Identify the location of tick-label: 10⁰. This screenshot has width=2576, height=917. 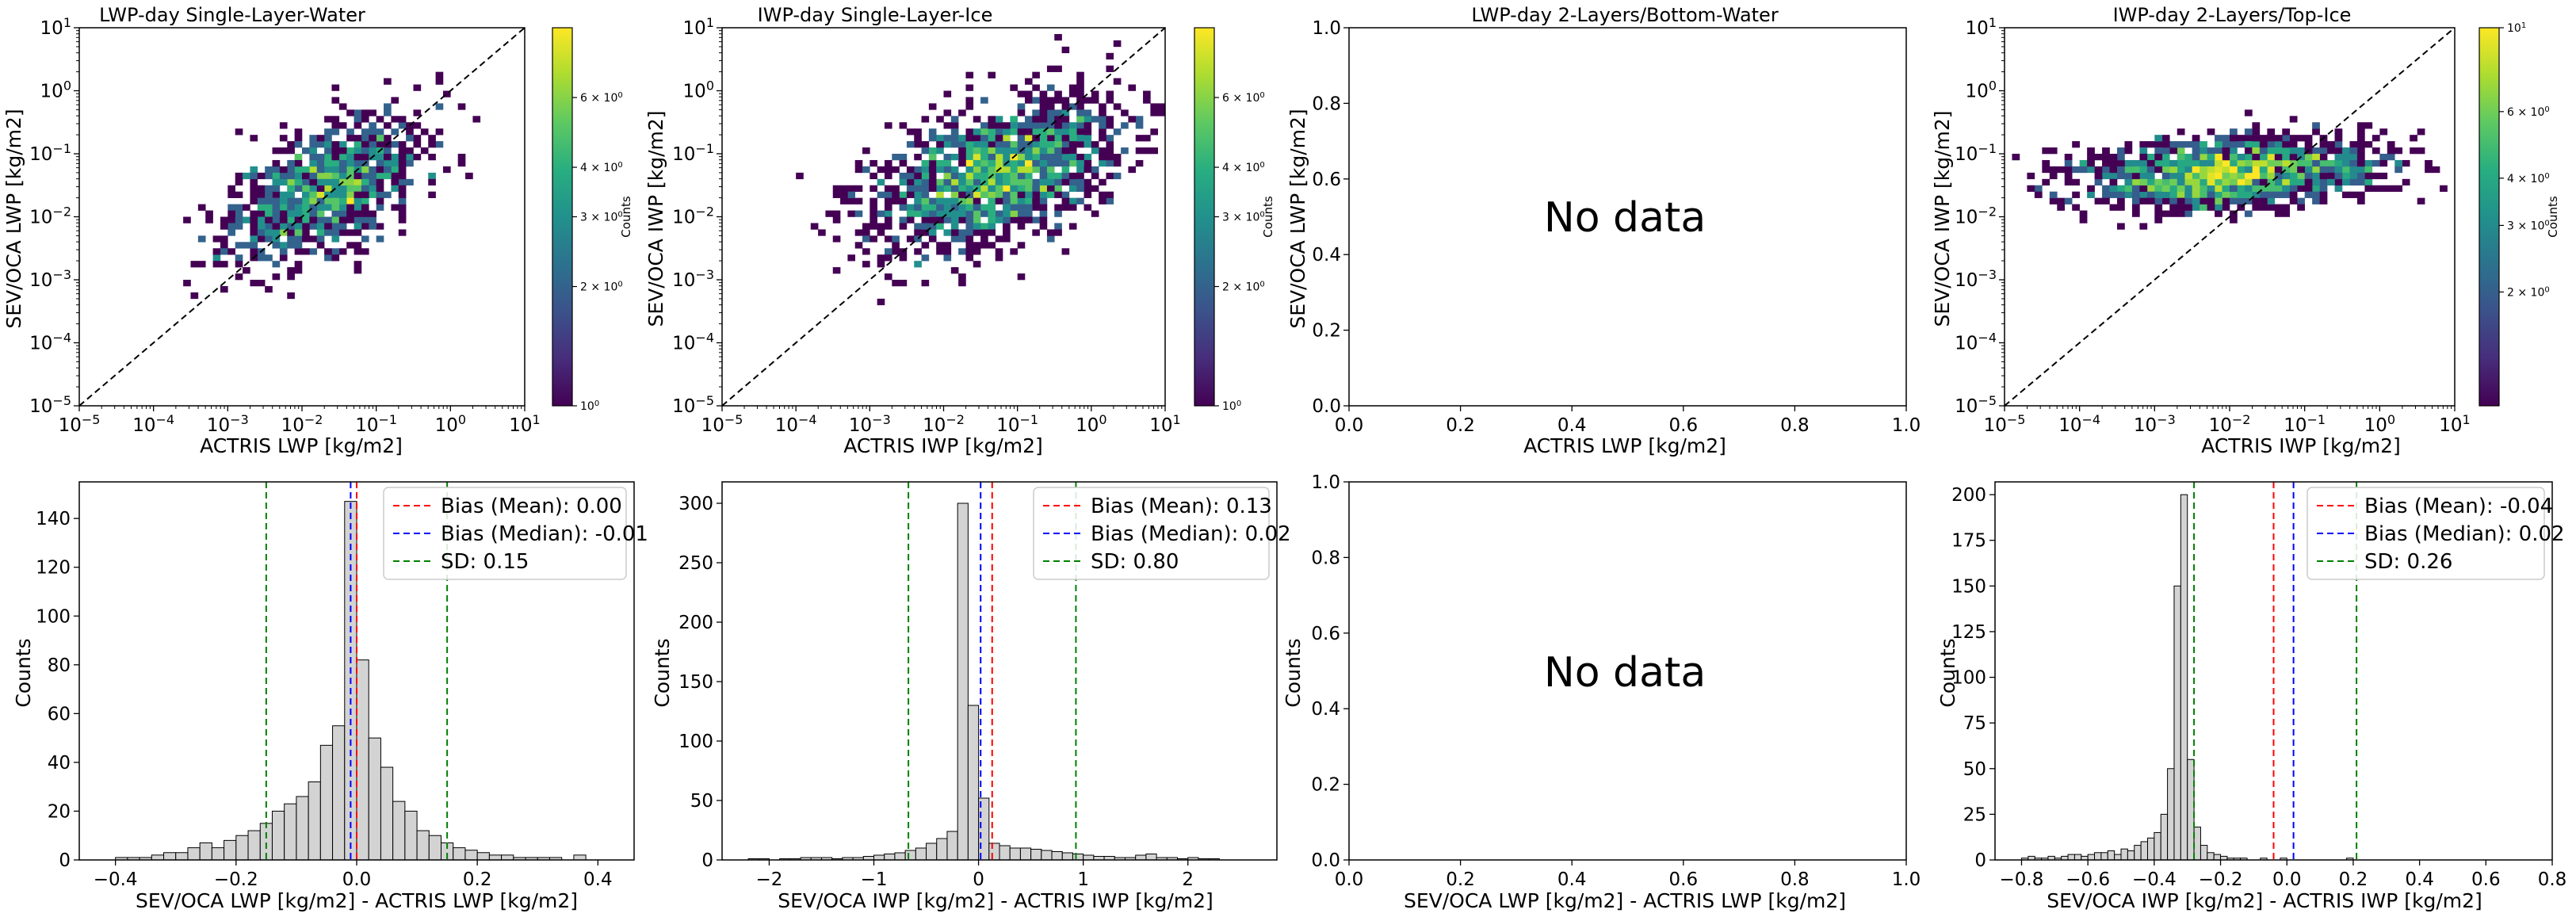
(1982, 90).